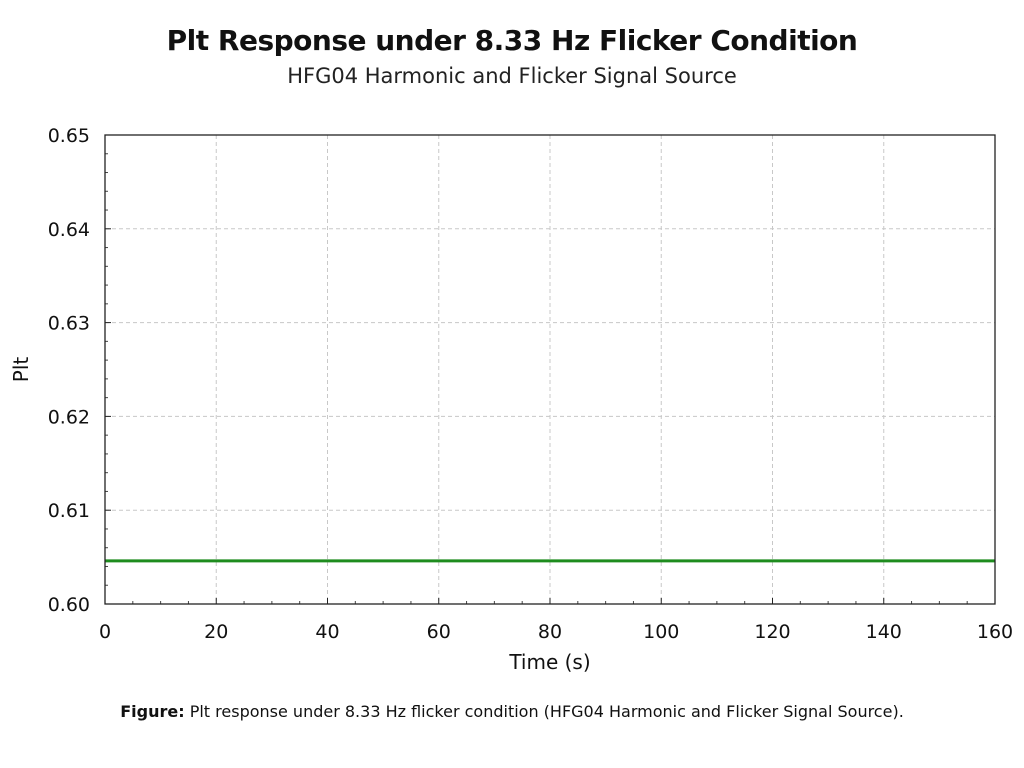 This screenshot has height=768, width=1024. What do you see at coordinates (69, 370) in the screenshot?
I see `y-tick-labels: 0.60 0.61 0.62 0.63 0.64 0.65` at bounding box center [69, 370].